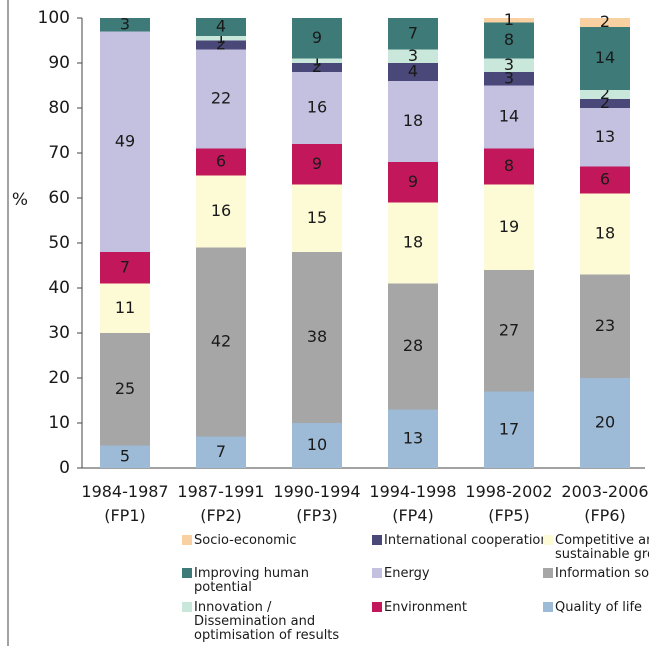  What do you see at coordinates (317, 107) in the screenshot?
I see `data-label: 16` at bounding box center [317, 107].